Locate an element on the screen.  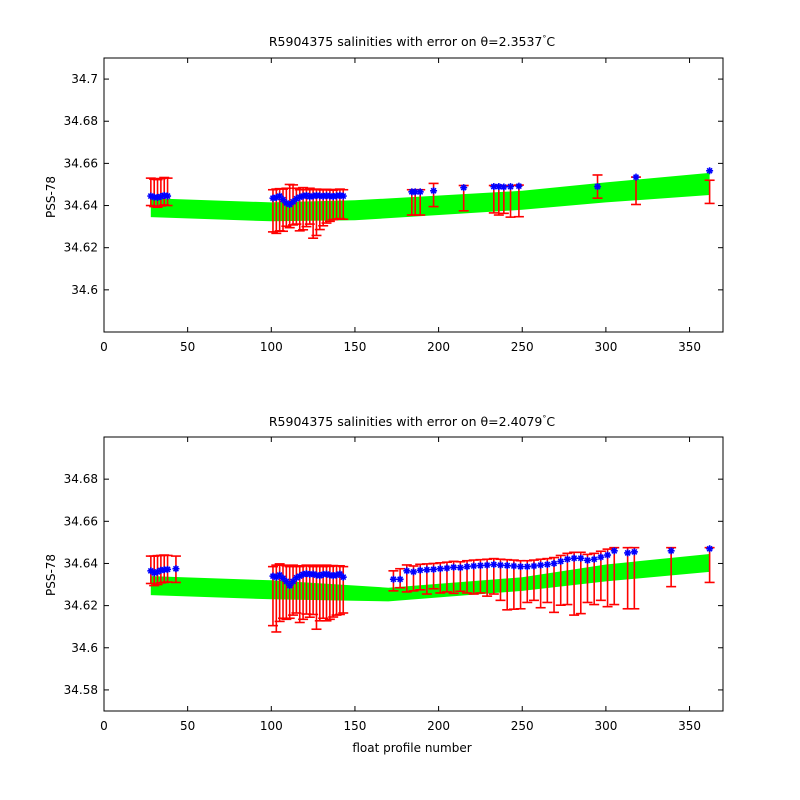
chart-top-xtick-label: 300 is located at coordinates (605, 347).